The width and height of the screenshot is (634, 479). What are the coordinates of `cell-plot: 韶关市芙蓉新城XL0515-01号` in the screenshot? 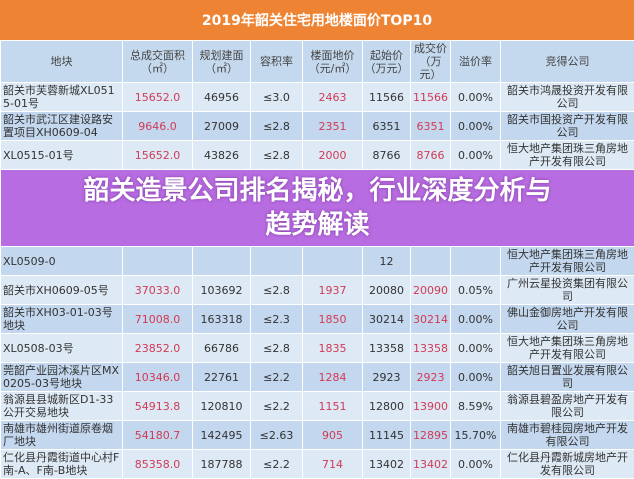 It's located at (62, 97).